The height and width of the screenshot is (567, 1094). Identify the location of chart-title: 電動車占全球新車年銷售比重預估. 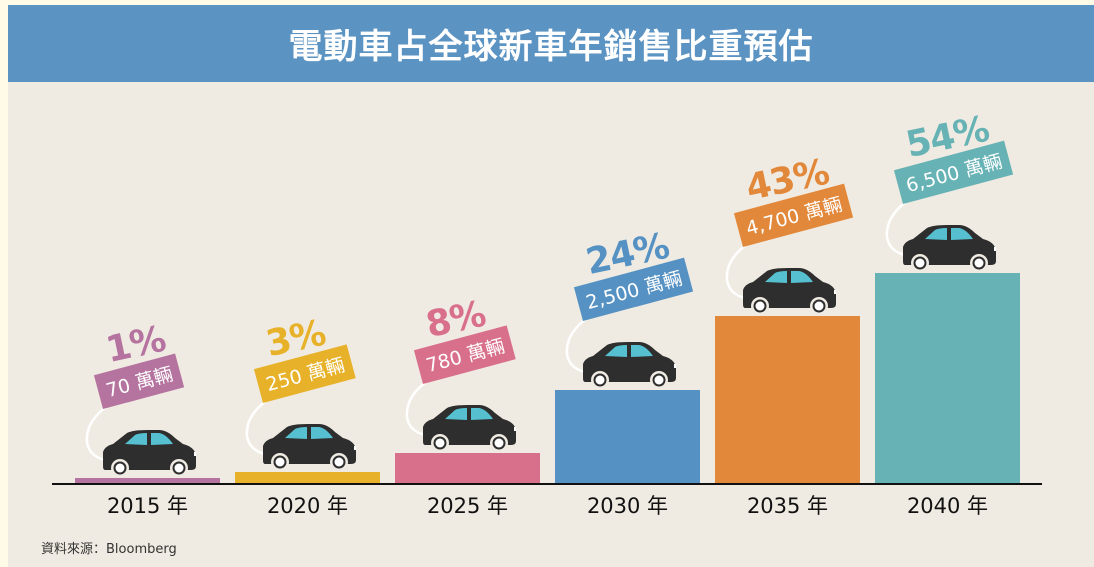
(551, 47).